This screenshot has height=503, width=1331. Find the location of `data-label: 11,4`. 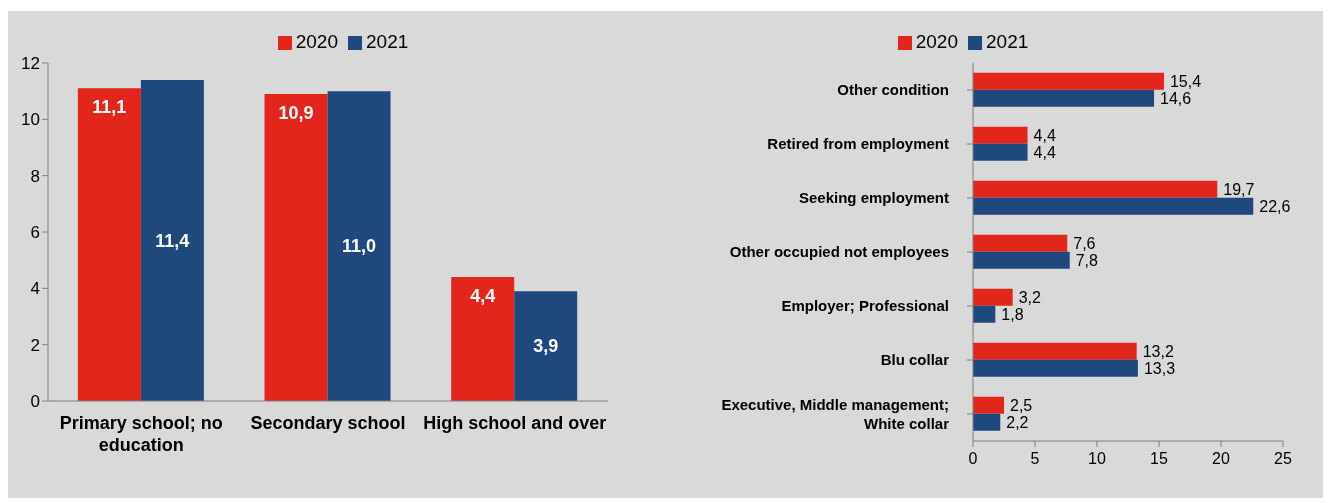

data-label: 11,4 is located at coordinates (172, 240).